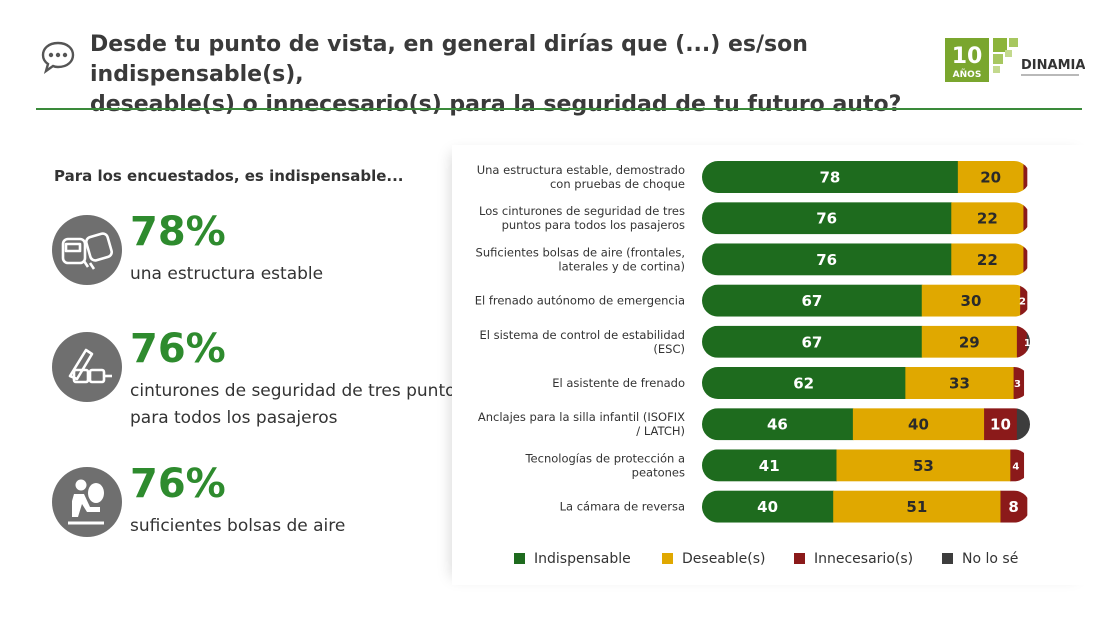  I want to click on data-label: 29, so click(969, 342).